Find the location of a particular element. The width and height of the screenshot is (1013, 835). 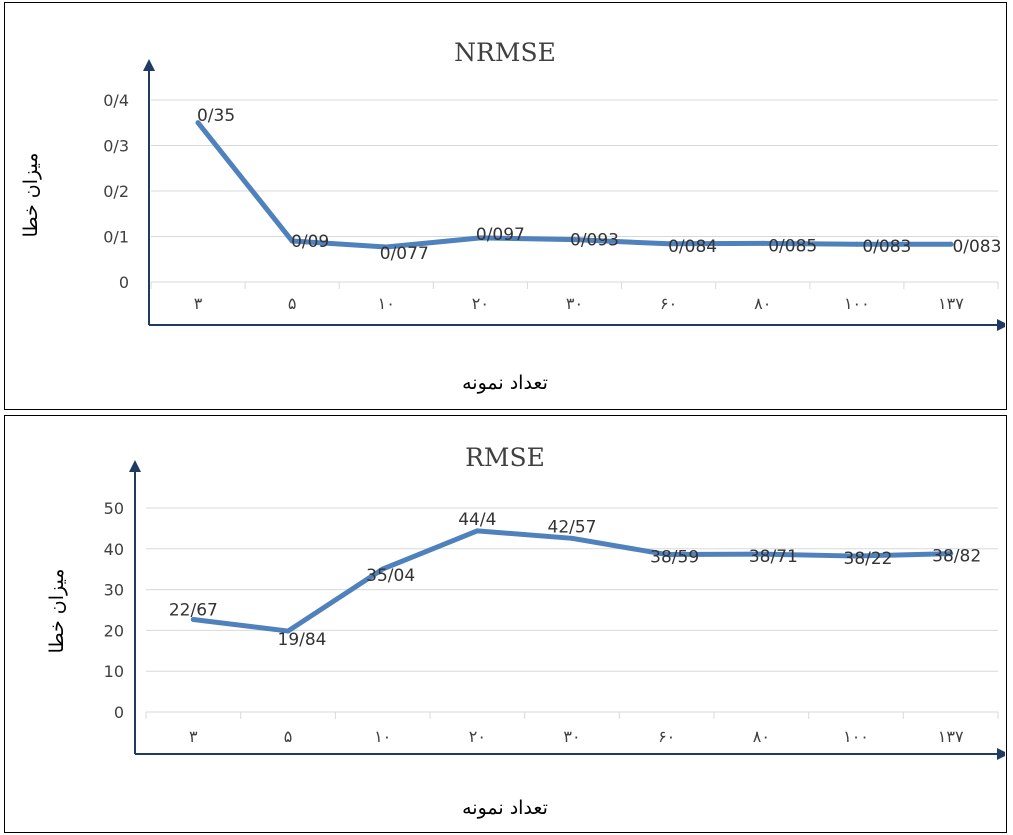

data-label: 0/084 is located at coordinates (692, 247).